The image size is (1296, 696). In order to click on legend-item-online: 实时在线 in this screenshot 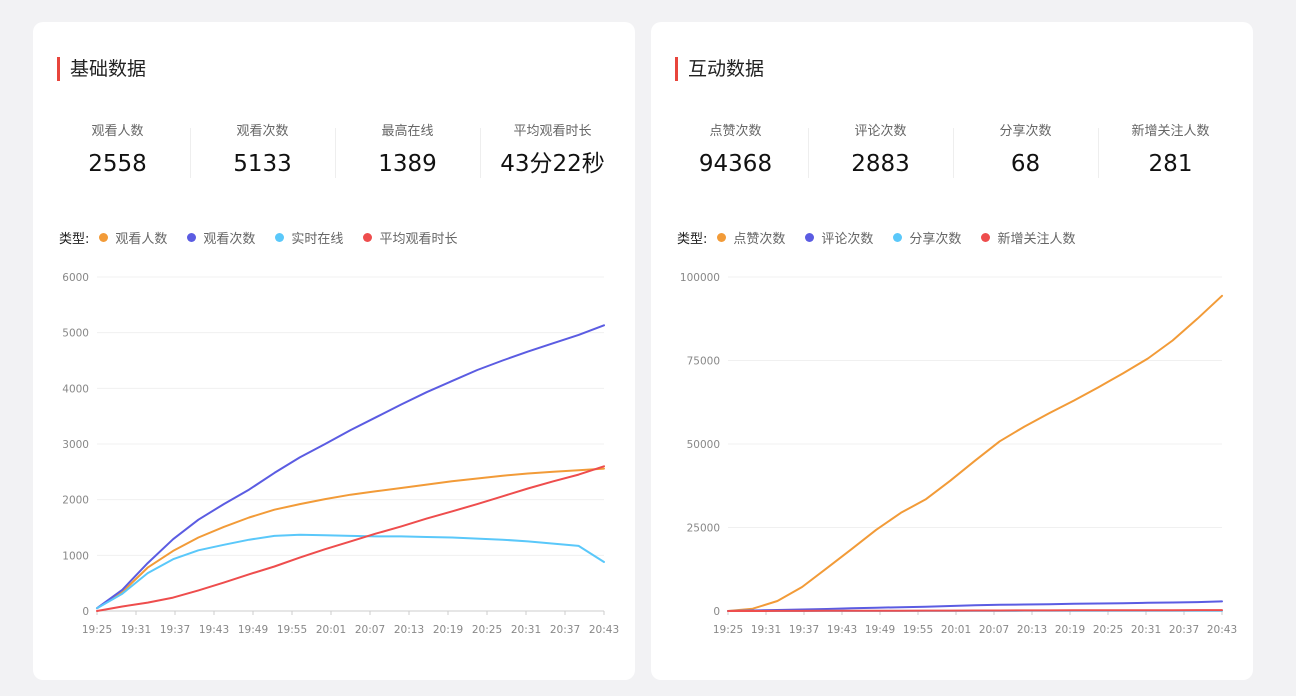, I will do `click(309, 237)`.